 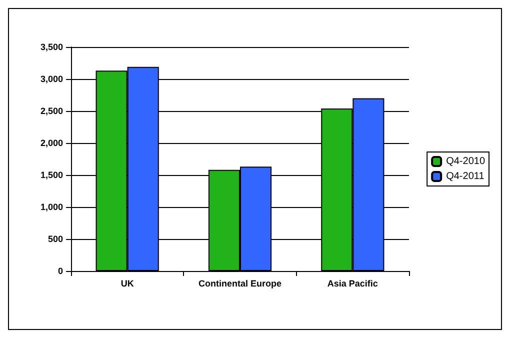 What do you see at coordinates (55, 239) in the screenshot?
I see `y-tick-label: 500` at bounding box center [55, 239].